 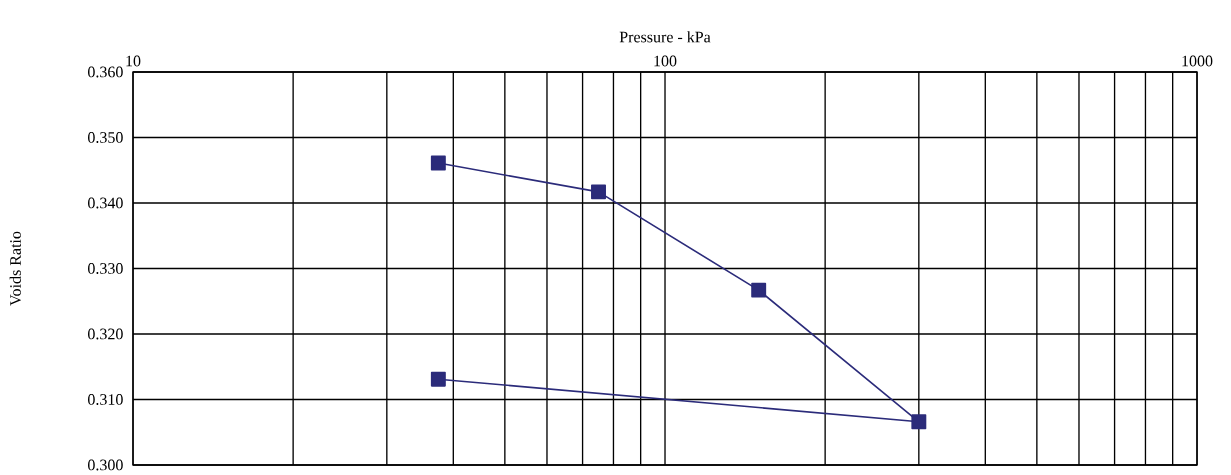 What do you see at coordinates (665, 61) in the screenshot?
I see `x-tick-label: 100` at bounding box center [665, 61].